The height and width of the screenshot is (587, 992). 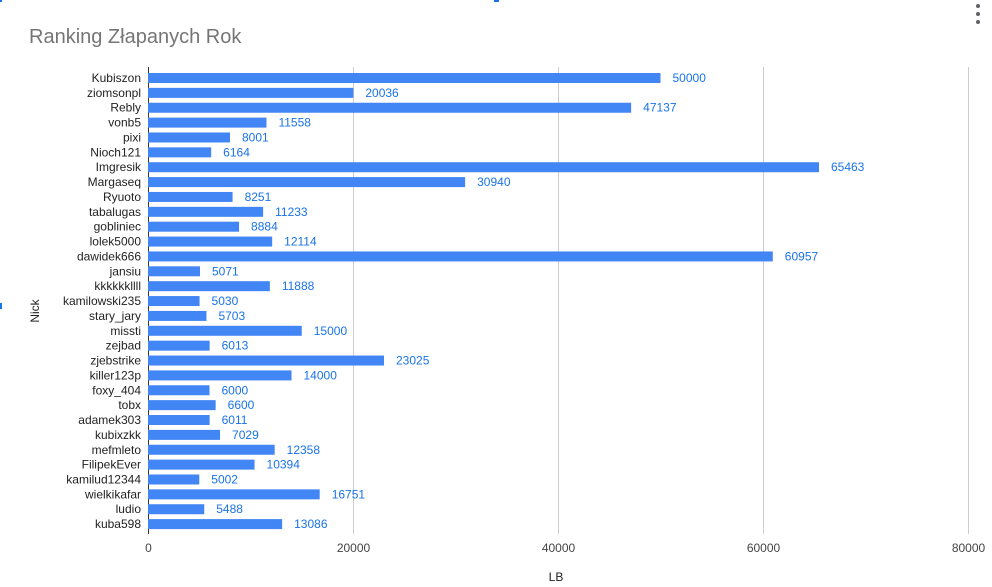 I want to click on category-label: kkkkkkllll, so click(x=117, y=286).